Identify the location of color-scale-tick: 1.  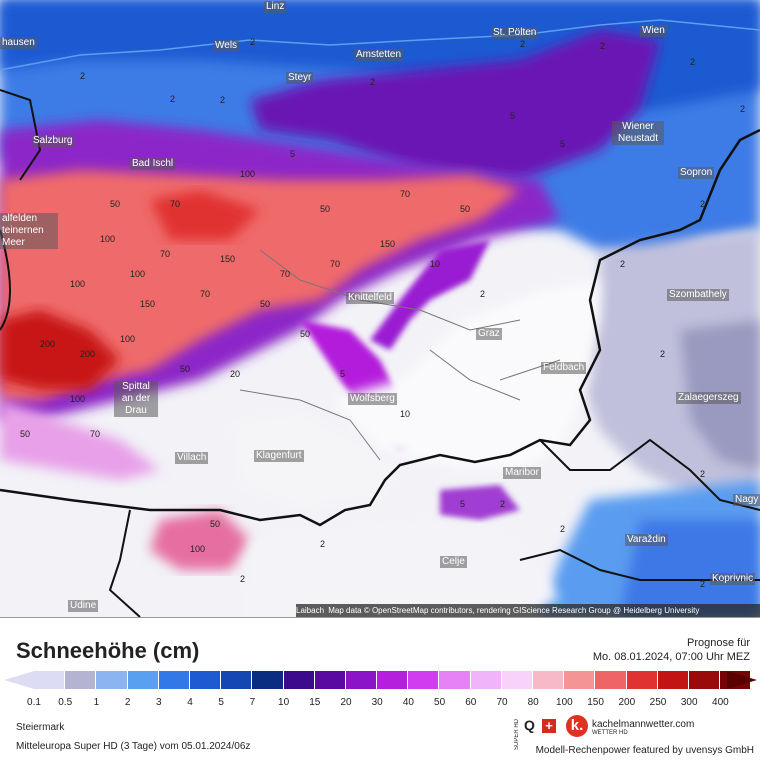
(96, 702).